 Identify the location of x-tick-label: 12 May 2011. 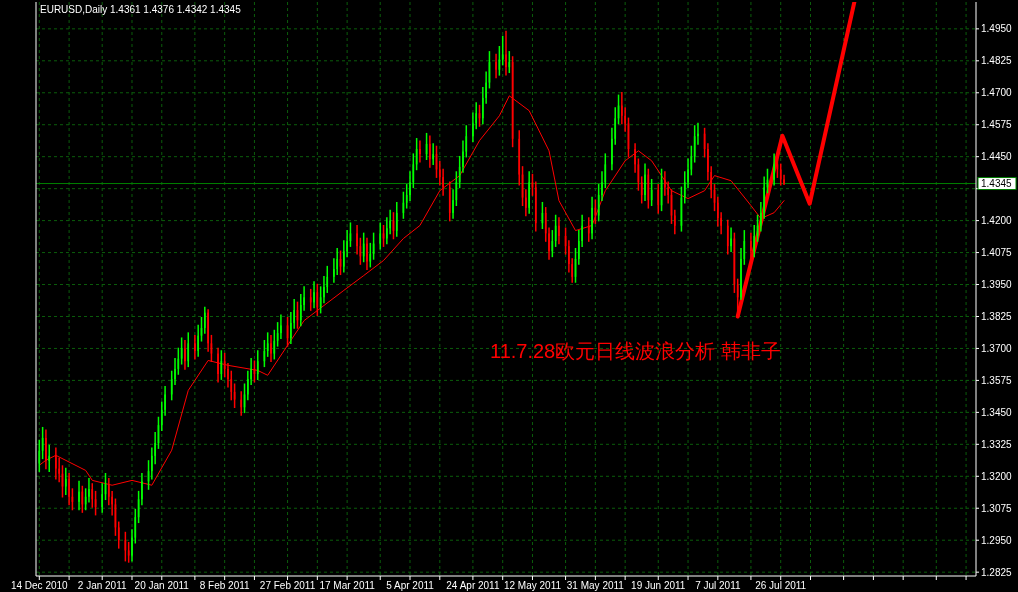
(532, 585).